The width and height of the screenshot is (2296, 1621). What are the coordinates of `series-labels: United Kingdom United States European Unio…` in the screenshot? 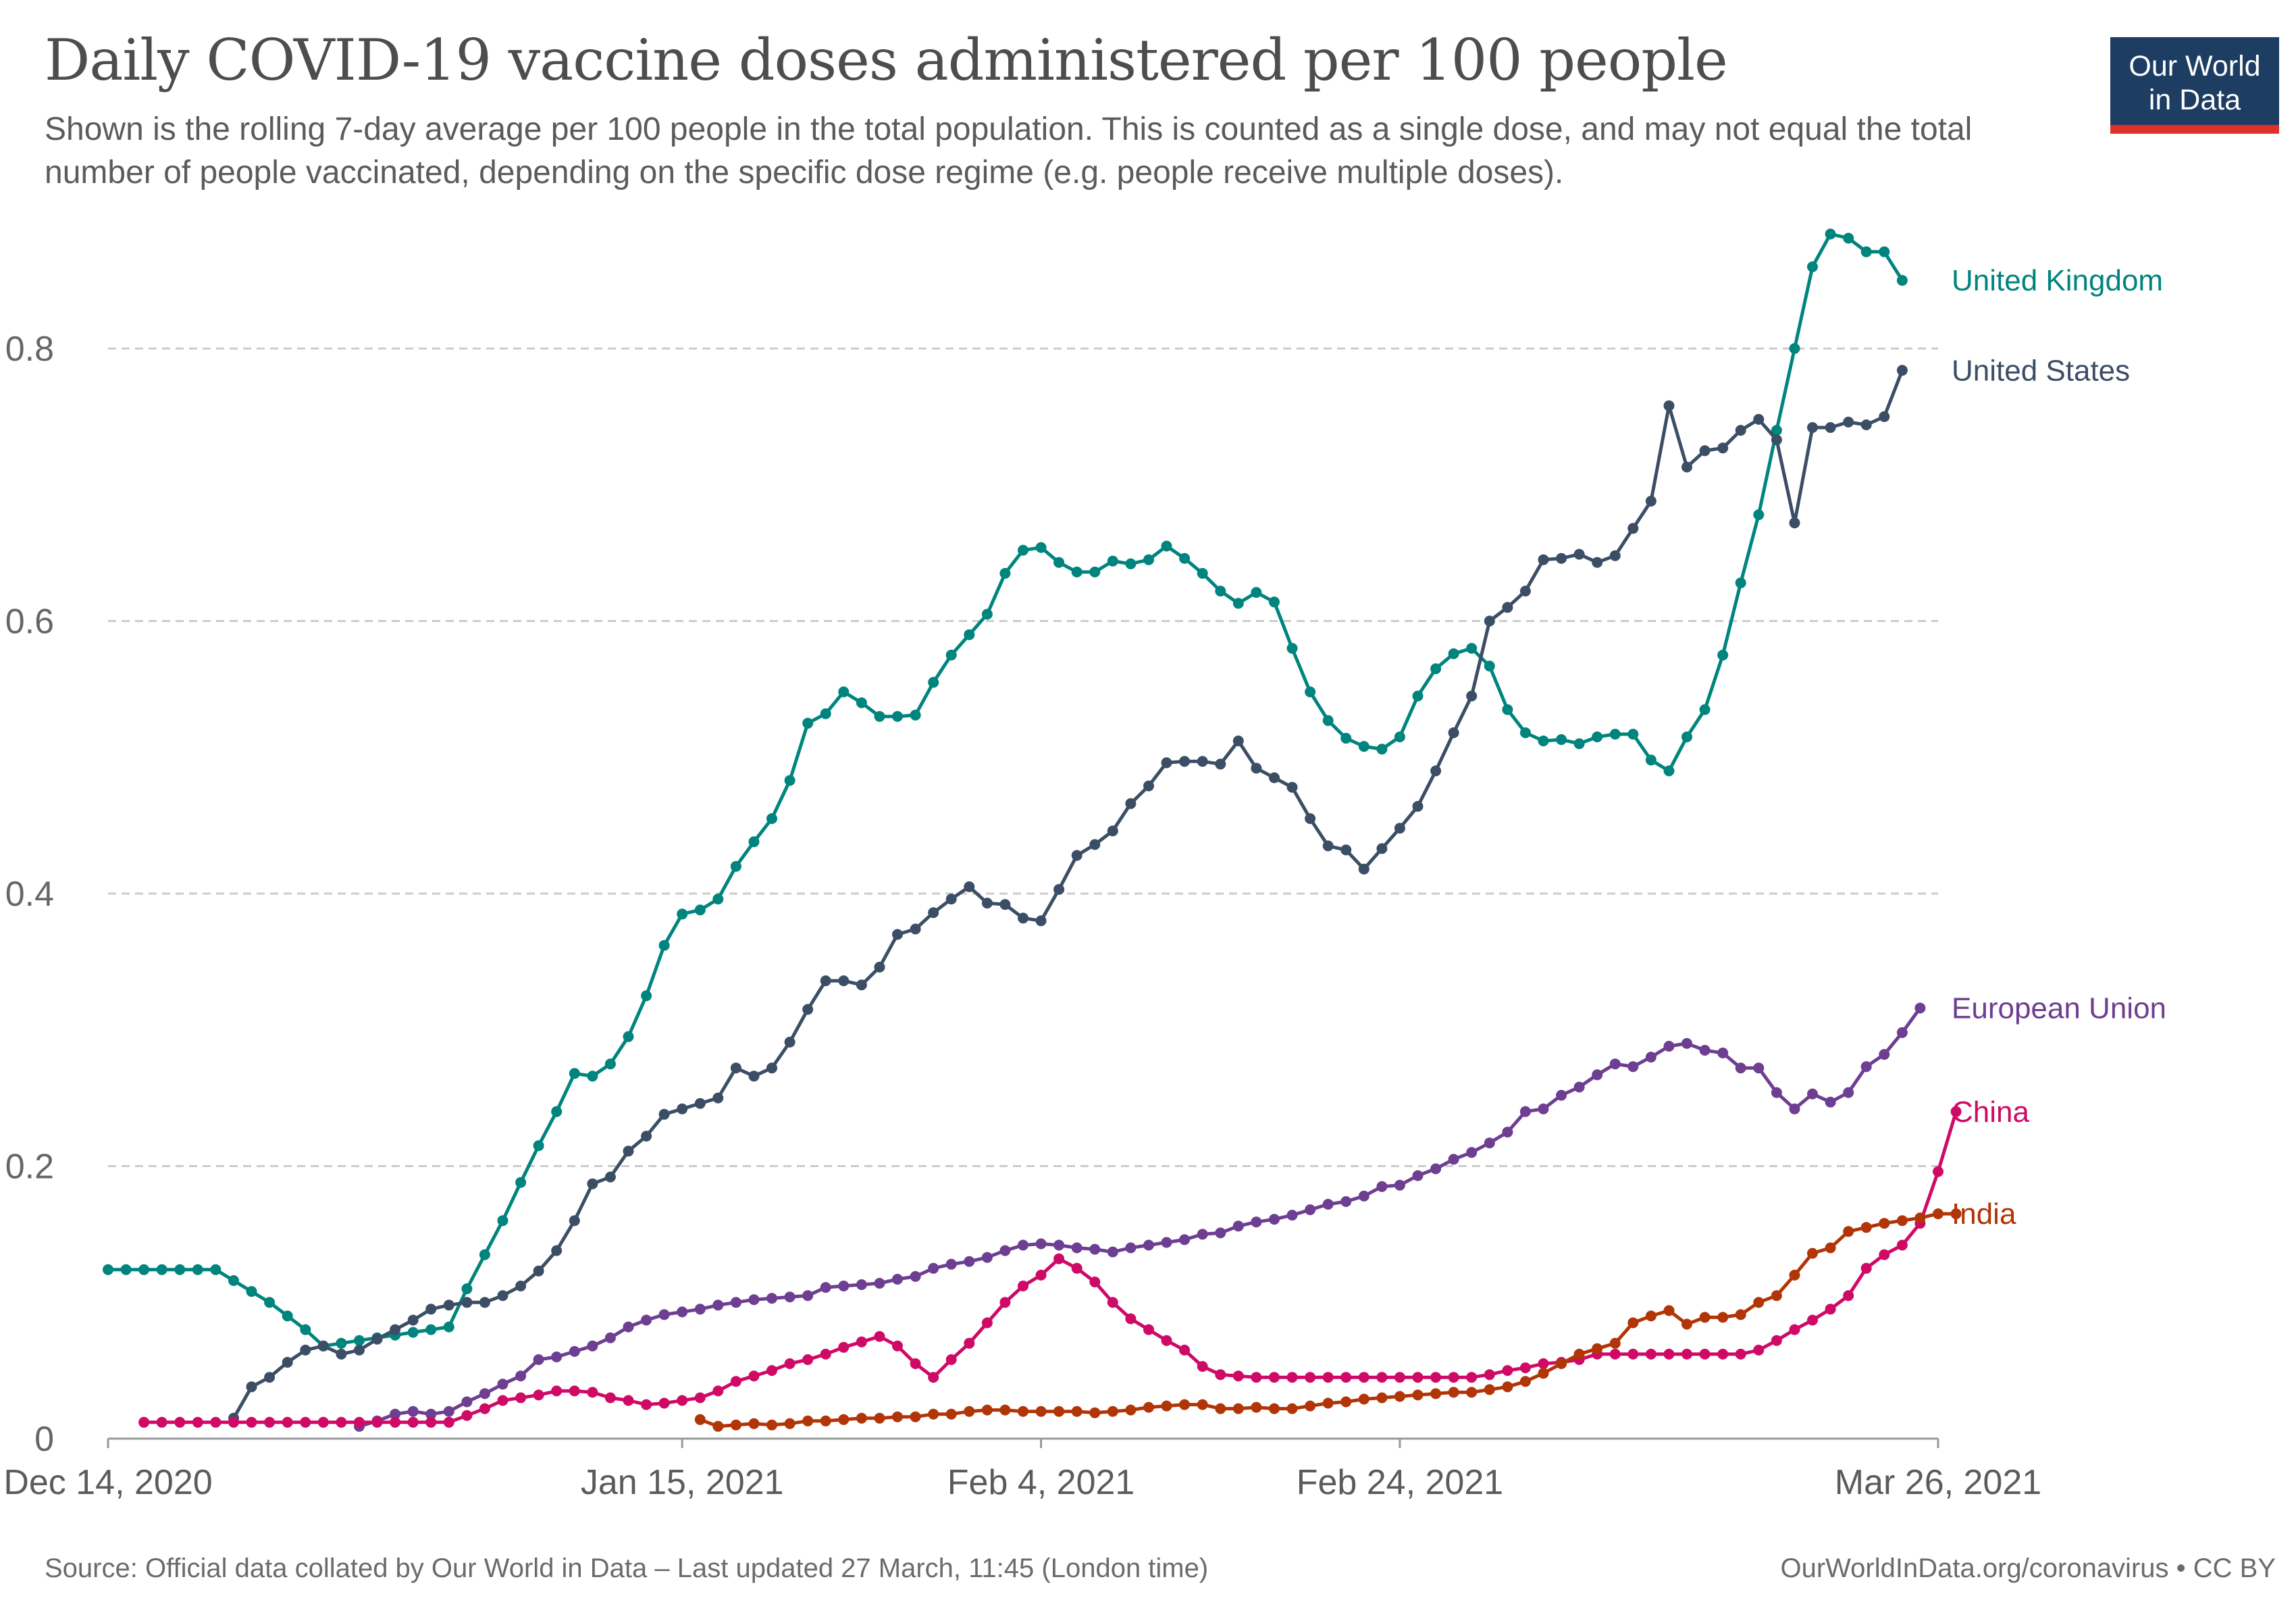 It's located at (2059, 747).